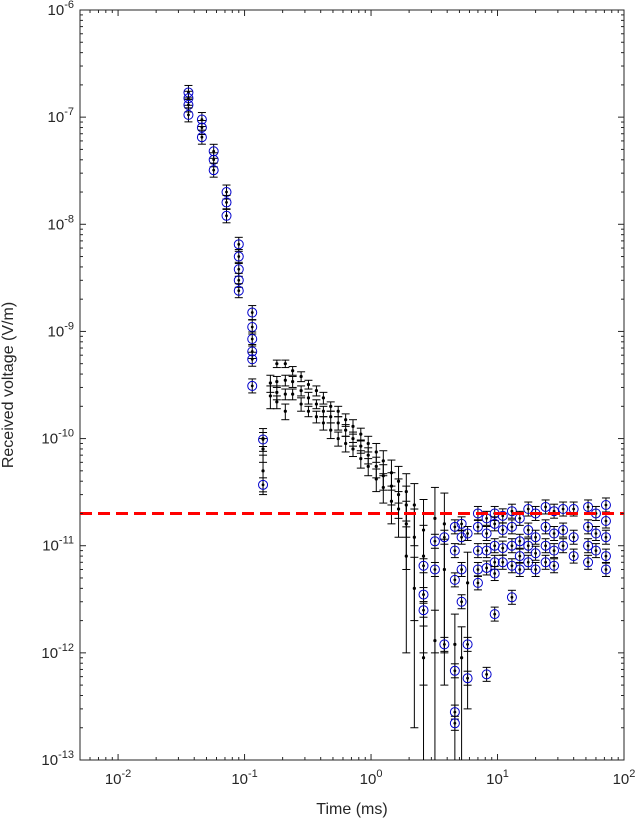 This screenshot has width=638, height=824. Describe the element at coordinates (66, 648) in the screenshot. I see `y-tick-exponent: -12` at that location.